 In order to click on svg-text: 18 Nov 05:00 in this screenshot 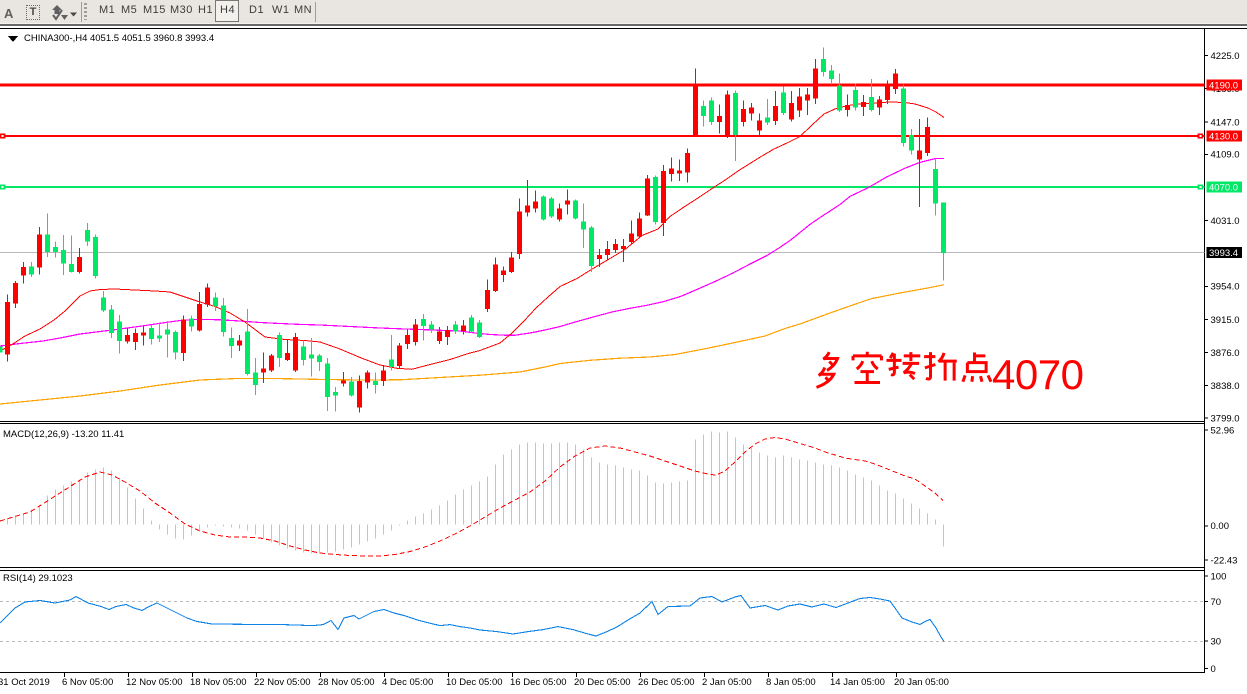, I will do `click(218, 682)`.